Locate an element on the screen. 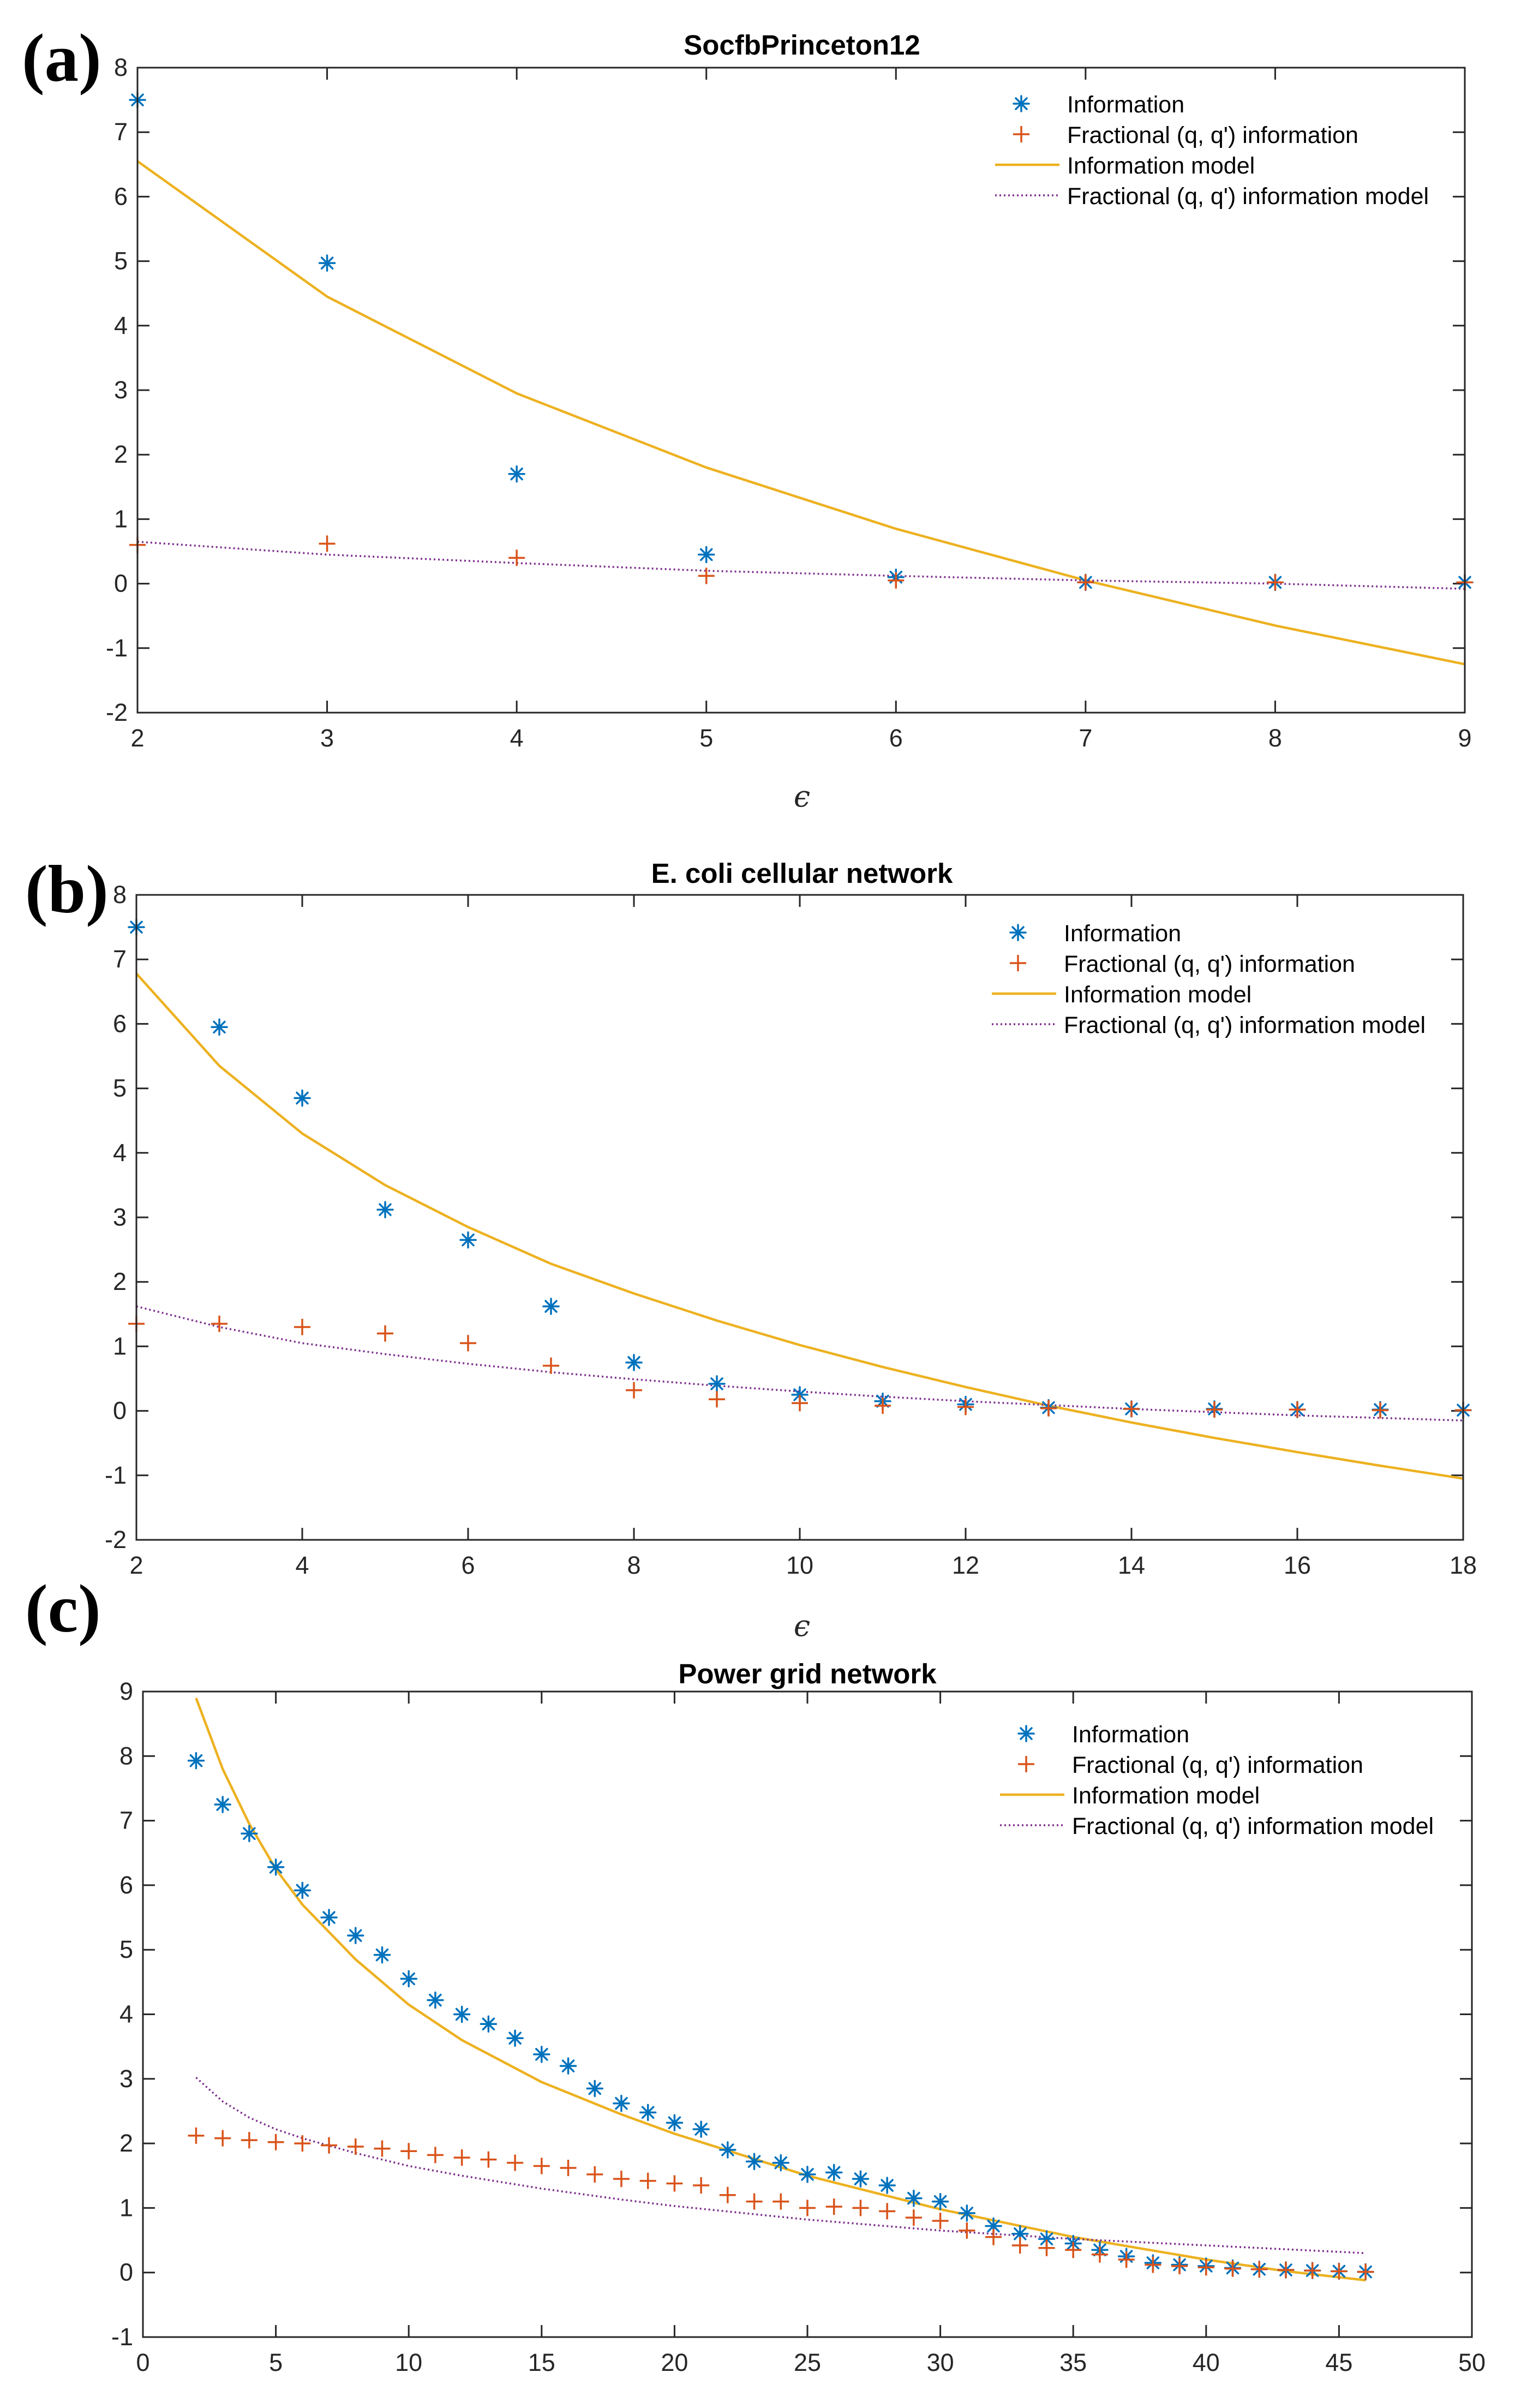 Image resolution: width=1515 pixels, height=2408 pixels. x-tick-label: 12 is located at coordinates (966, 1565).